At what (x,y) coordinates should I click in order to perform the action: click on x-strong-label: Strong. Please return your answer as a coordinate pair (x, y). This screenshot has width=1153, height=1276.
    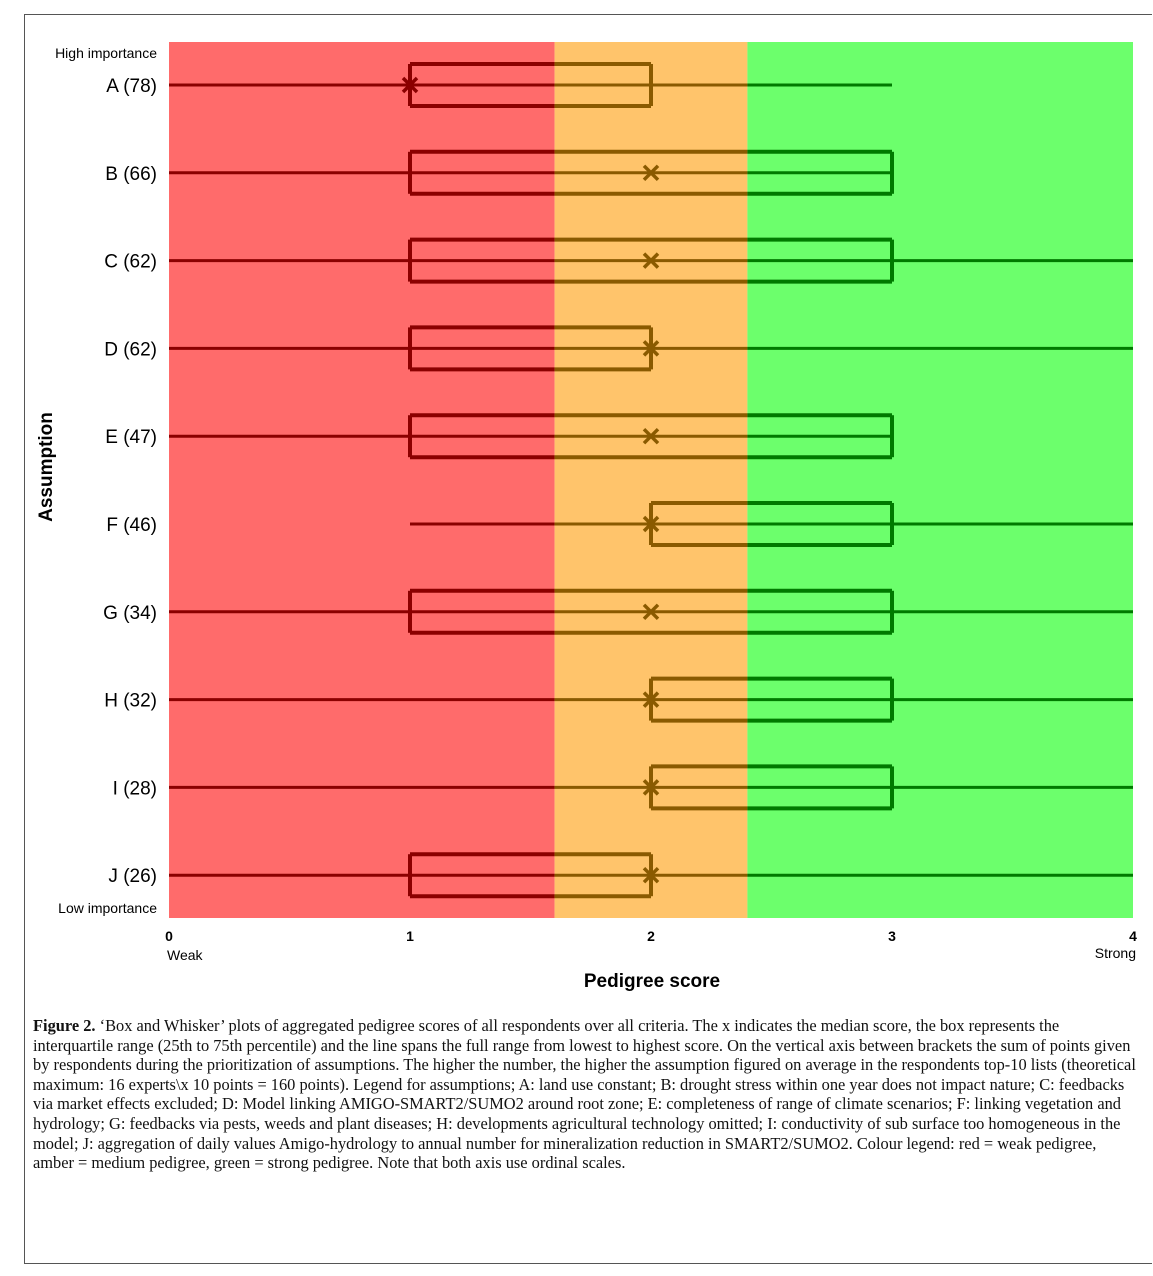
    Looking at the image, I should click on (1115, 953).